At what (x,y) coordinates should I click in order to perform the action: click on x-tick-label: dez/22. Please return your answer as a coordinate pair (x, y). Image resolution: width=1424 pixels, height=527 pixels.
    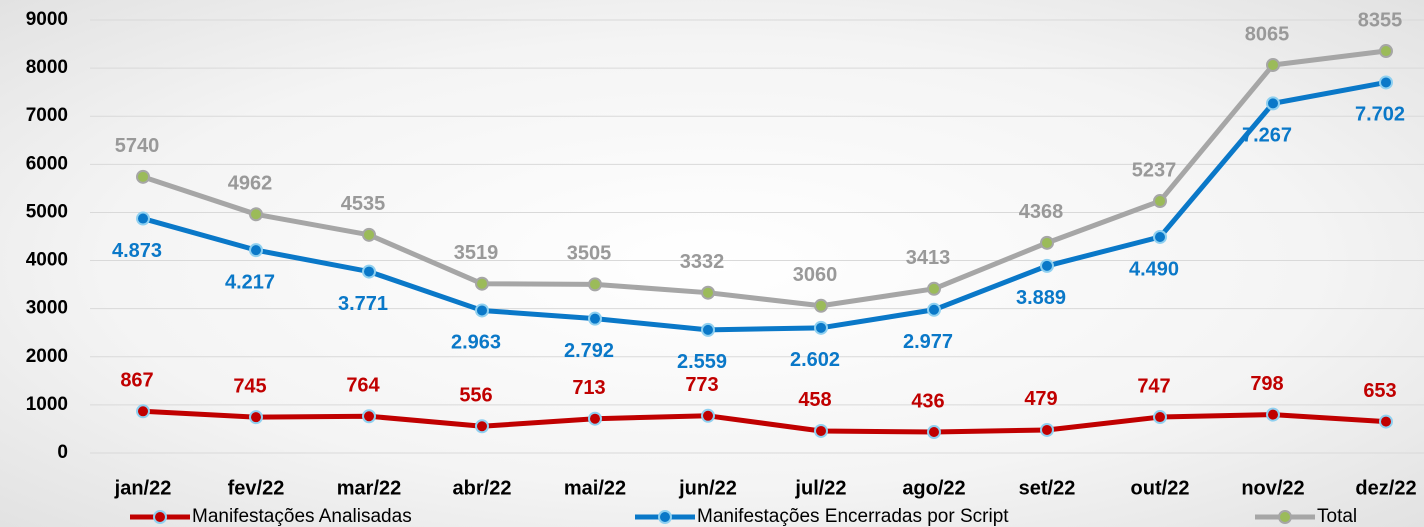
    Looking at the image, I should click on (1385, 488).